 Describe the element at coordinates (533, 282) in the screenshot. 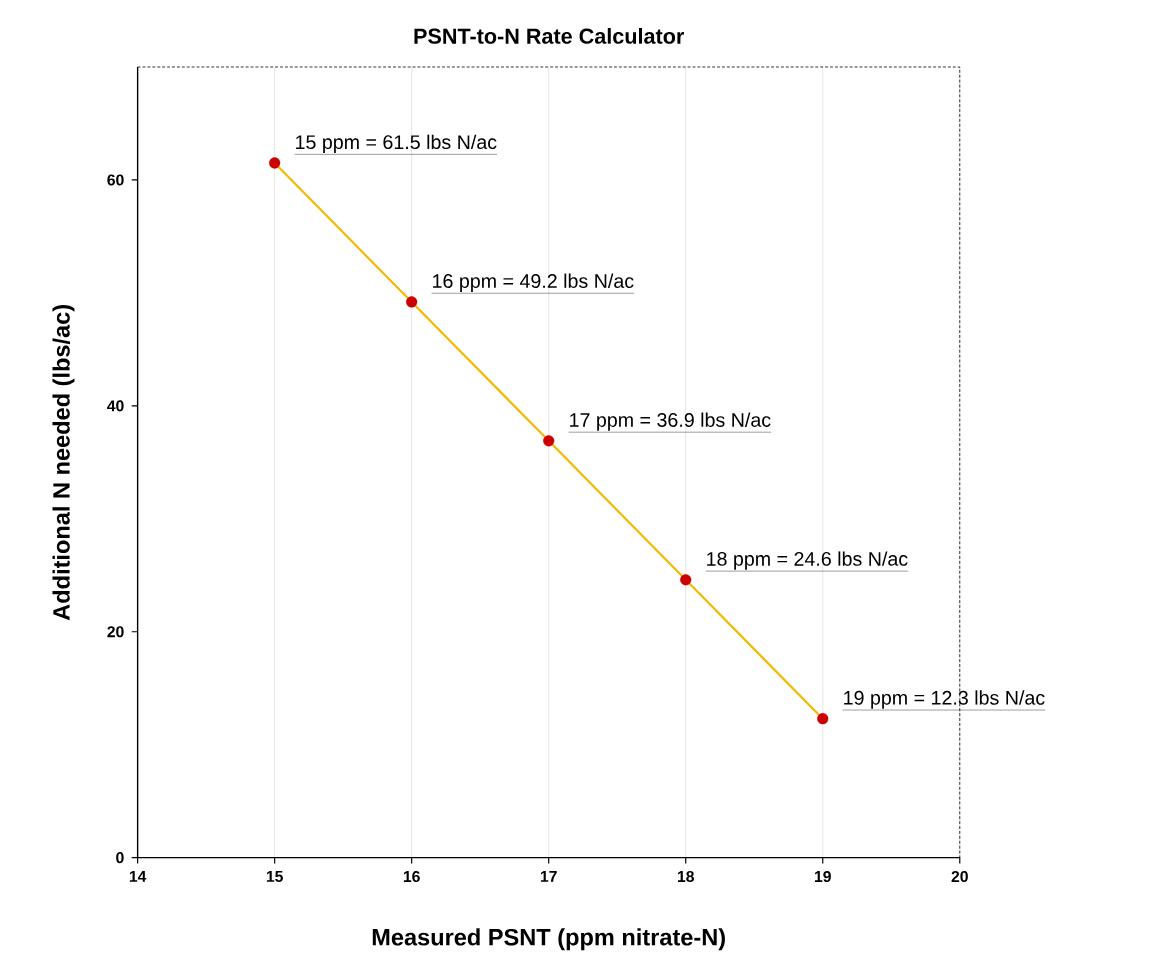

I see `annotation: 16 ppm = 49.2 lbs N/ac` at that location.